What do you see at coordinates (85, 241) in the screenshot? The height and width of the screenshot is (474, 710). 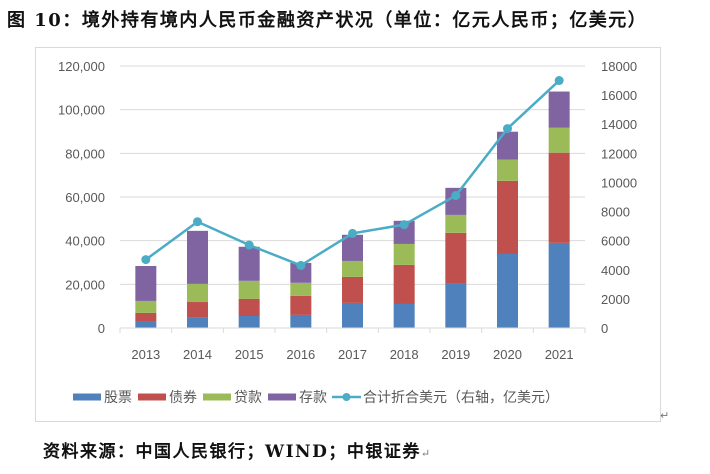 I see `y-left-tick-label: 40,000` at bounding box center [85, 241].